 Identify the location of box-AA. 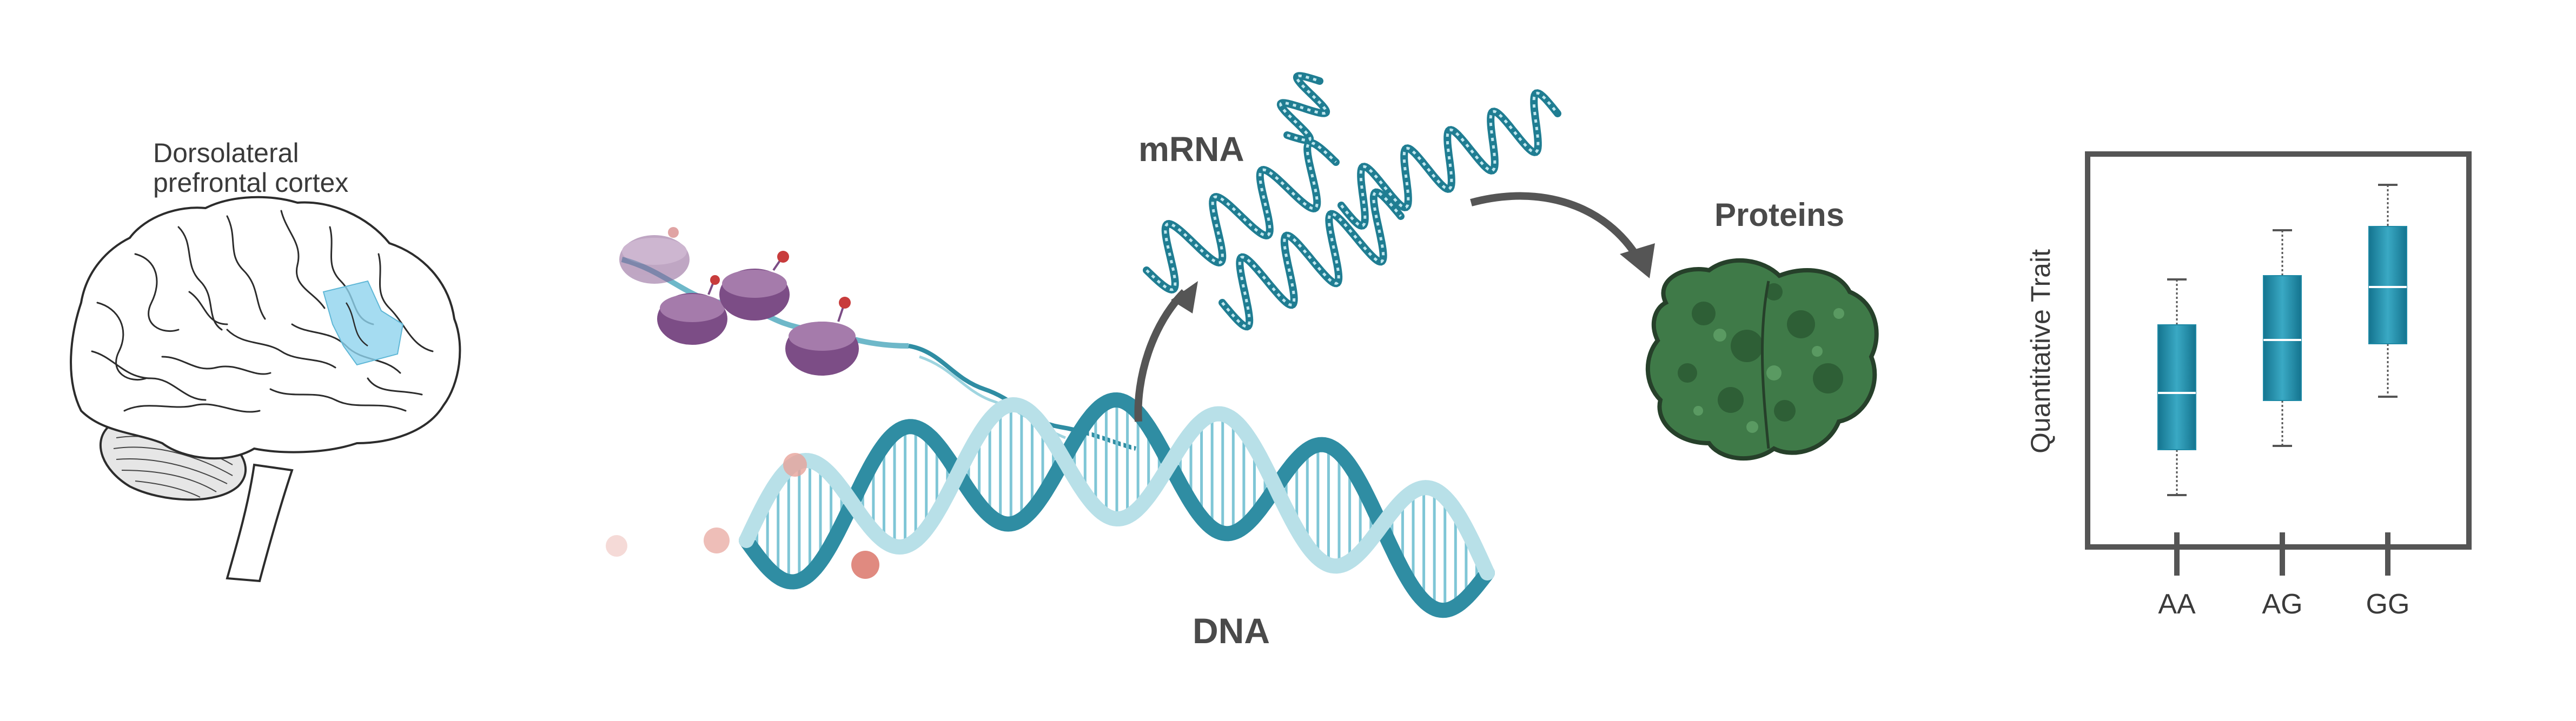
(2176, 387).